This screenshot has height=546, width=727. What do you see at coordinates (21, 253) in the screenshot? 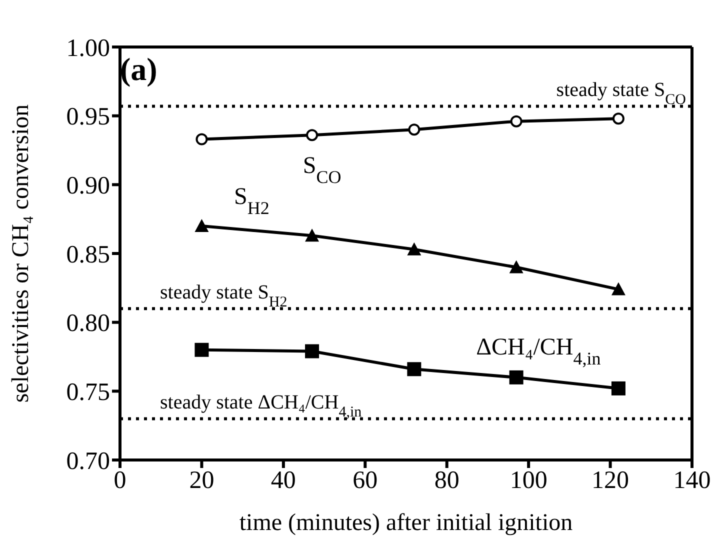
I see `y-axis-title: selectivities or CH₄ conversion` at bounding box center [21, 253].